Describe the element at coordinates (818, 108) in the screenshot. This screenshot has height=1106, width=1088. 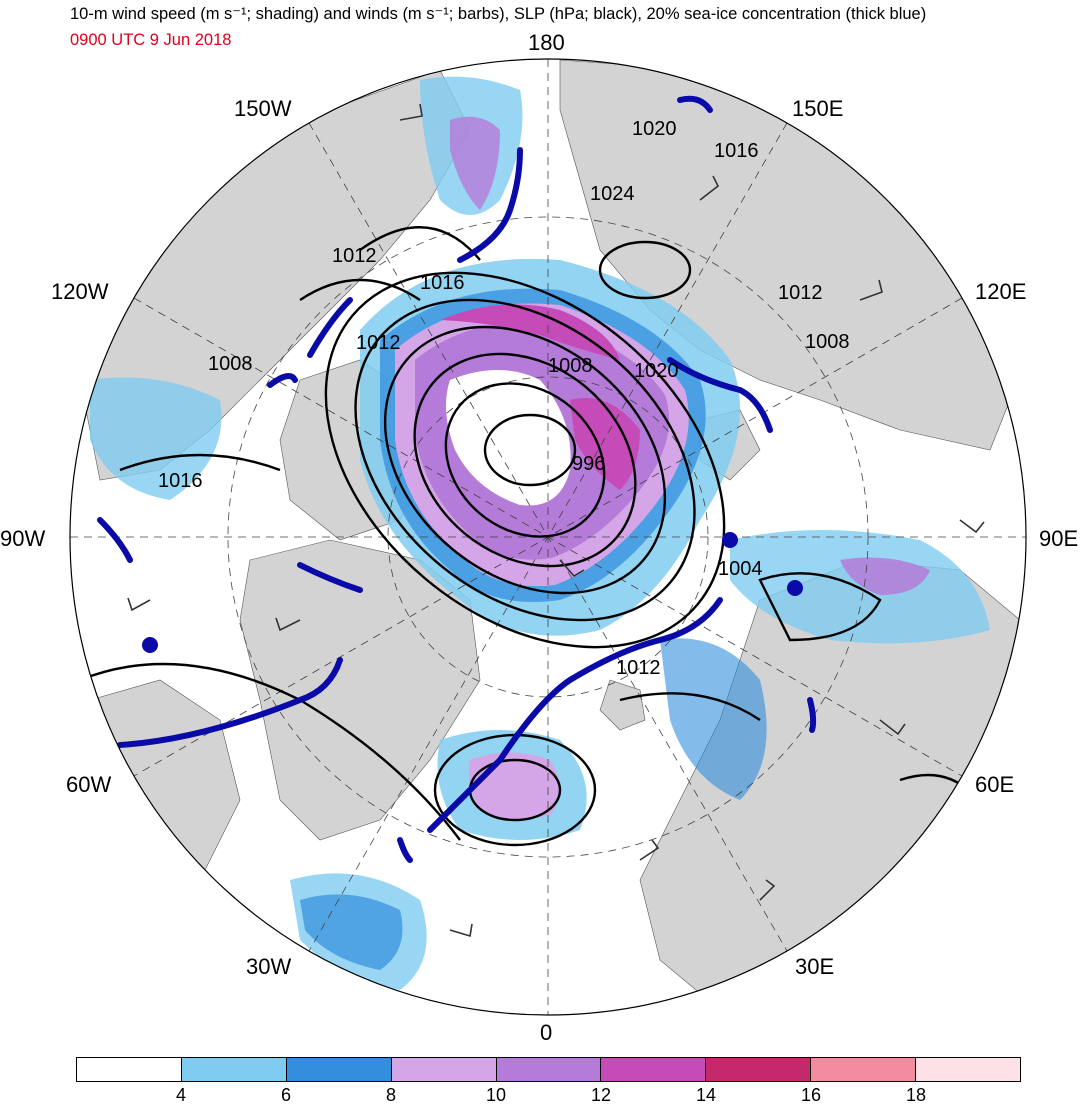
I see `lon-label-150e: 150E` at that location.